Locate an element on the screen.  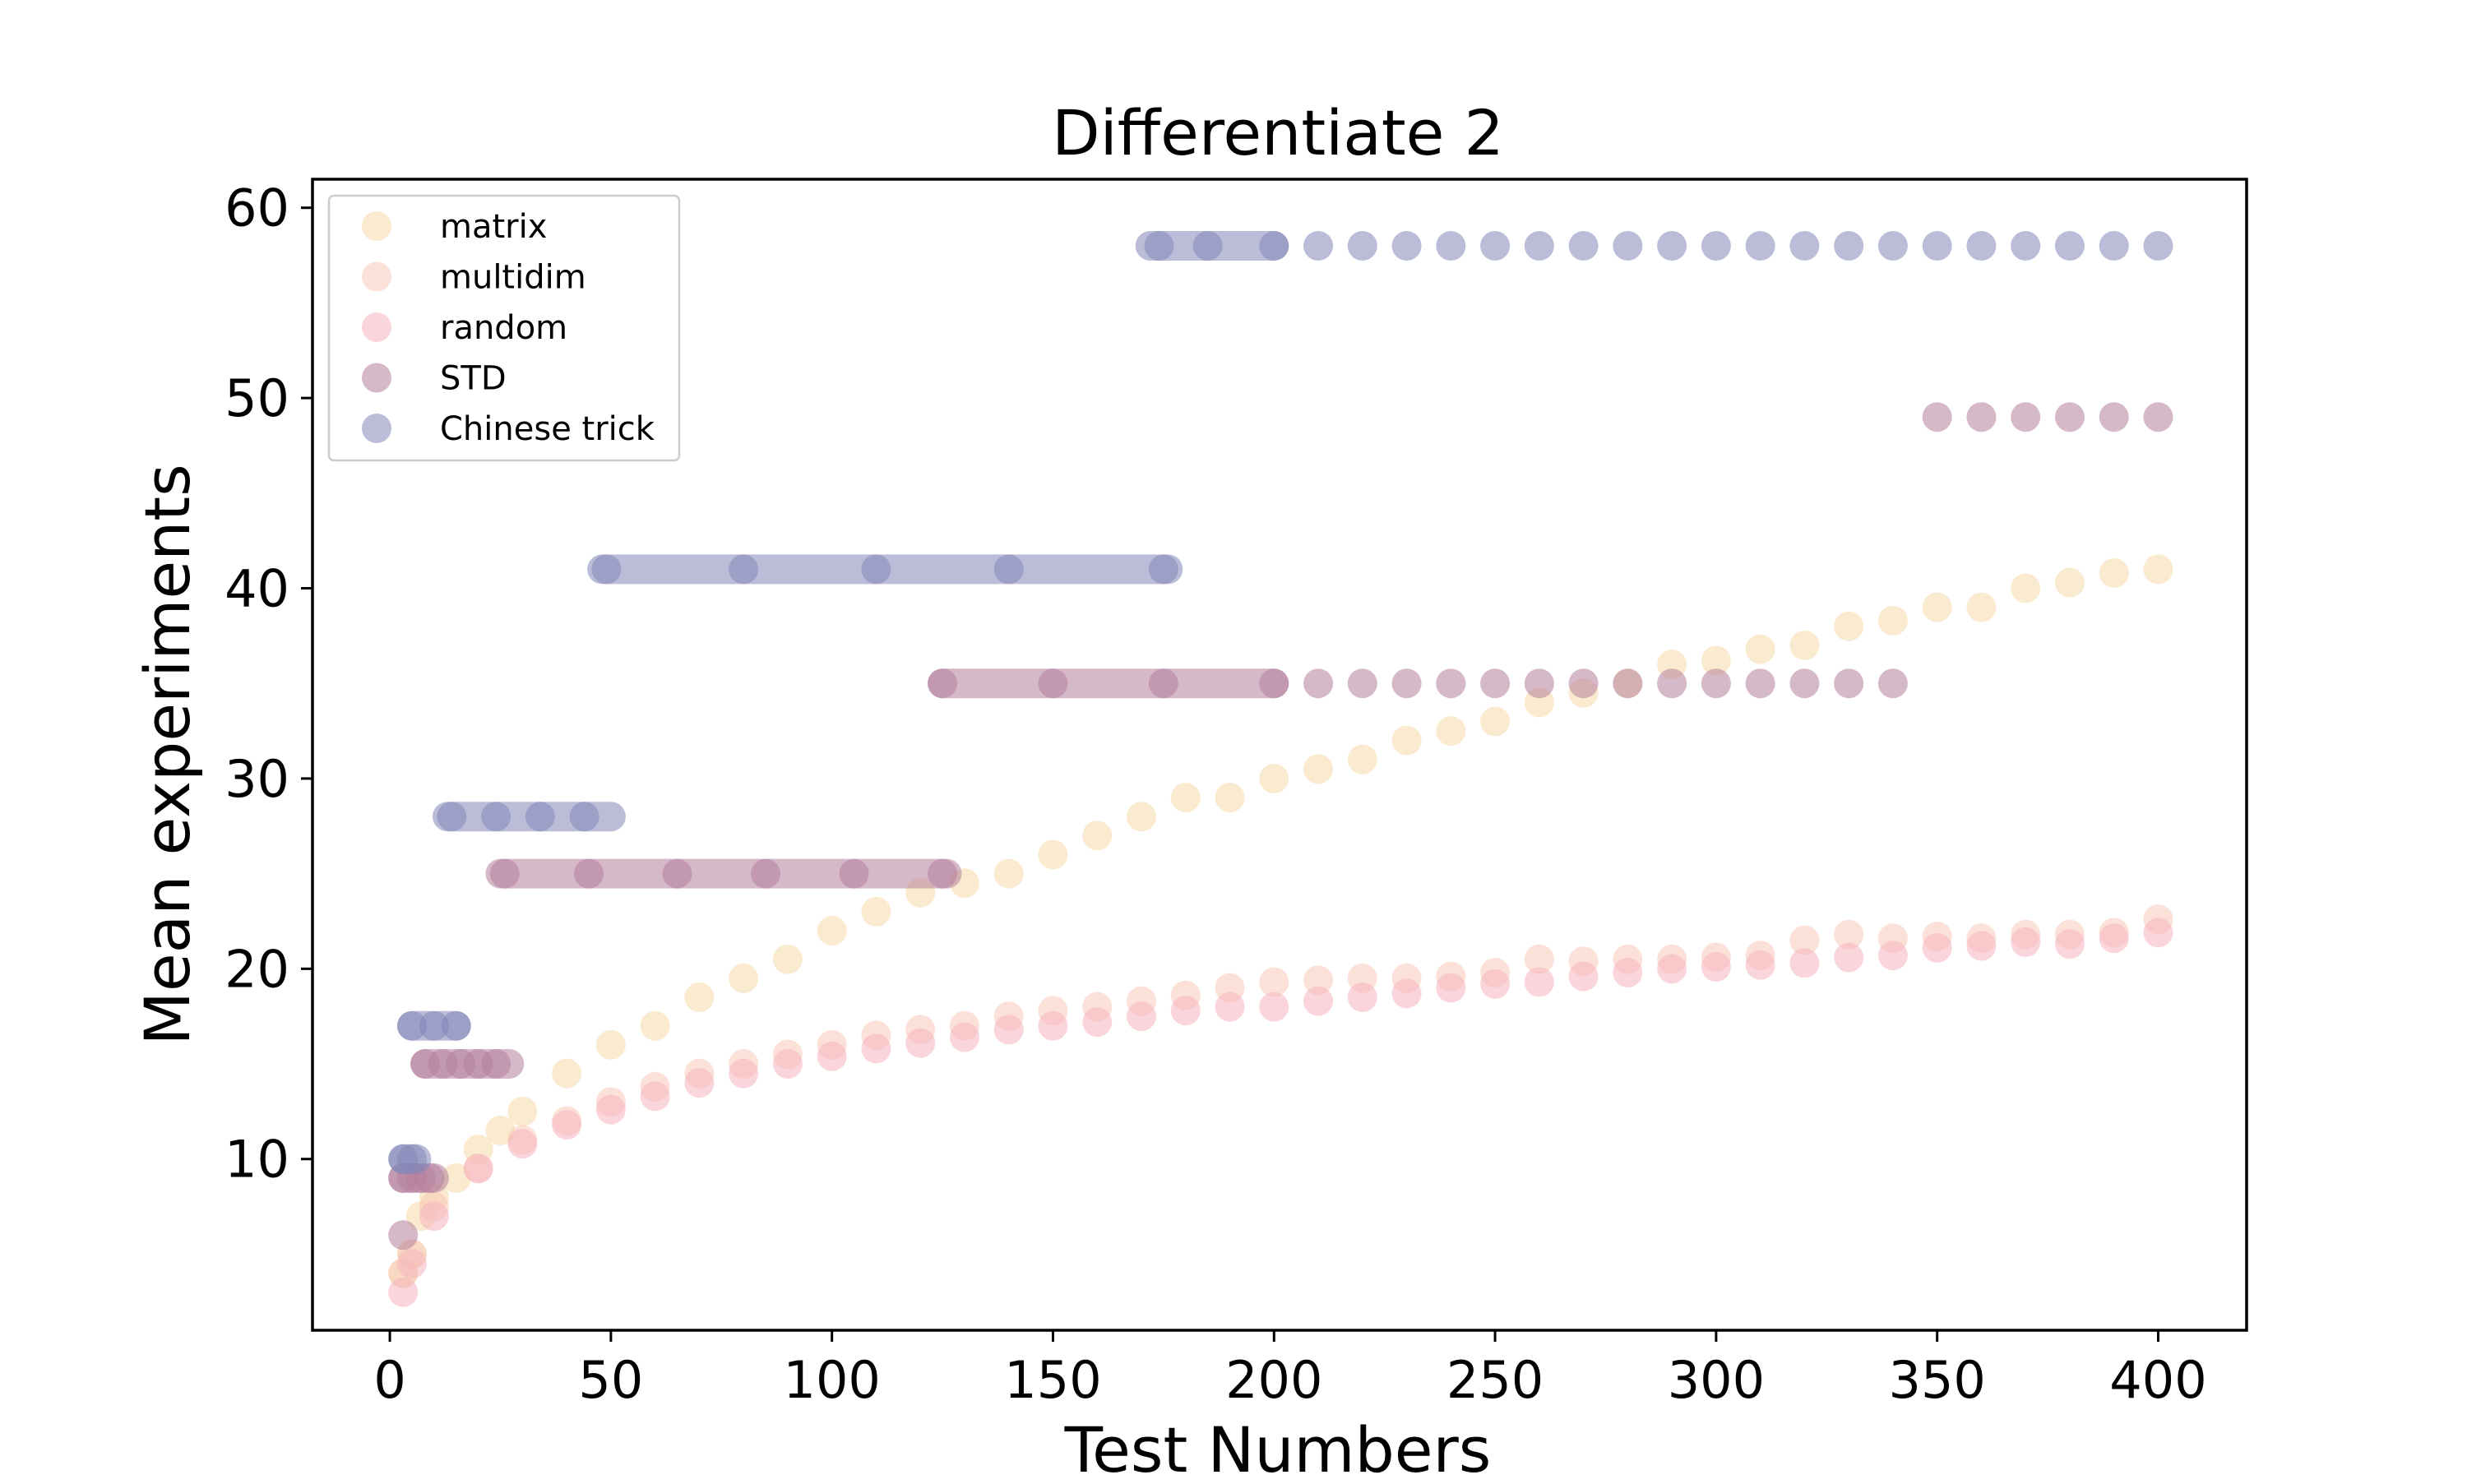
x-tick-label: 50 is located at coordinates (610, 1380).